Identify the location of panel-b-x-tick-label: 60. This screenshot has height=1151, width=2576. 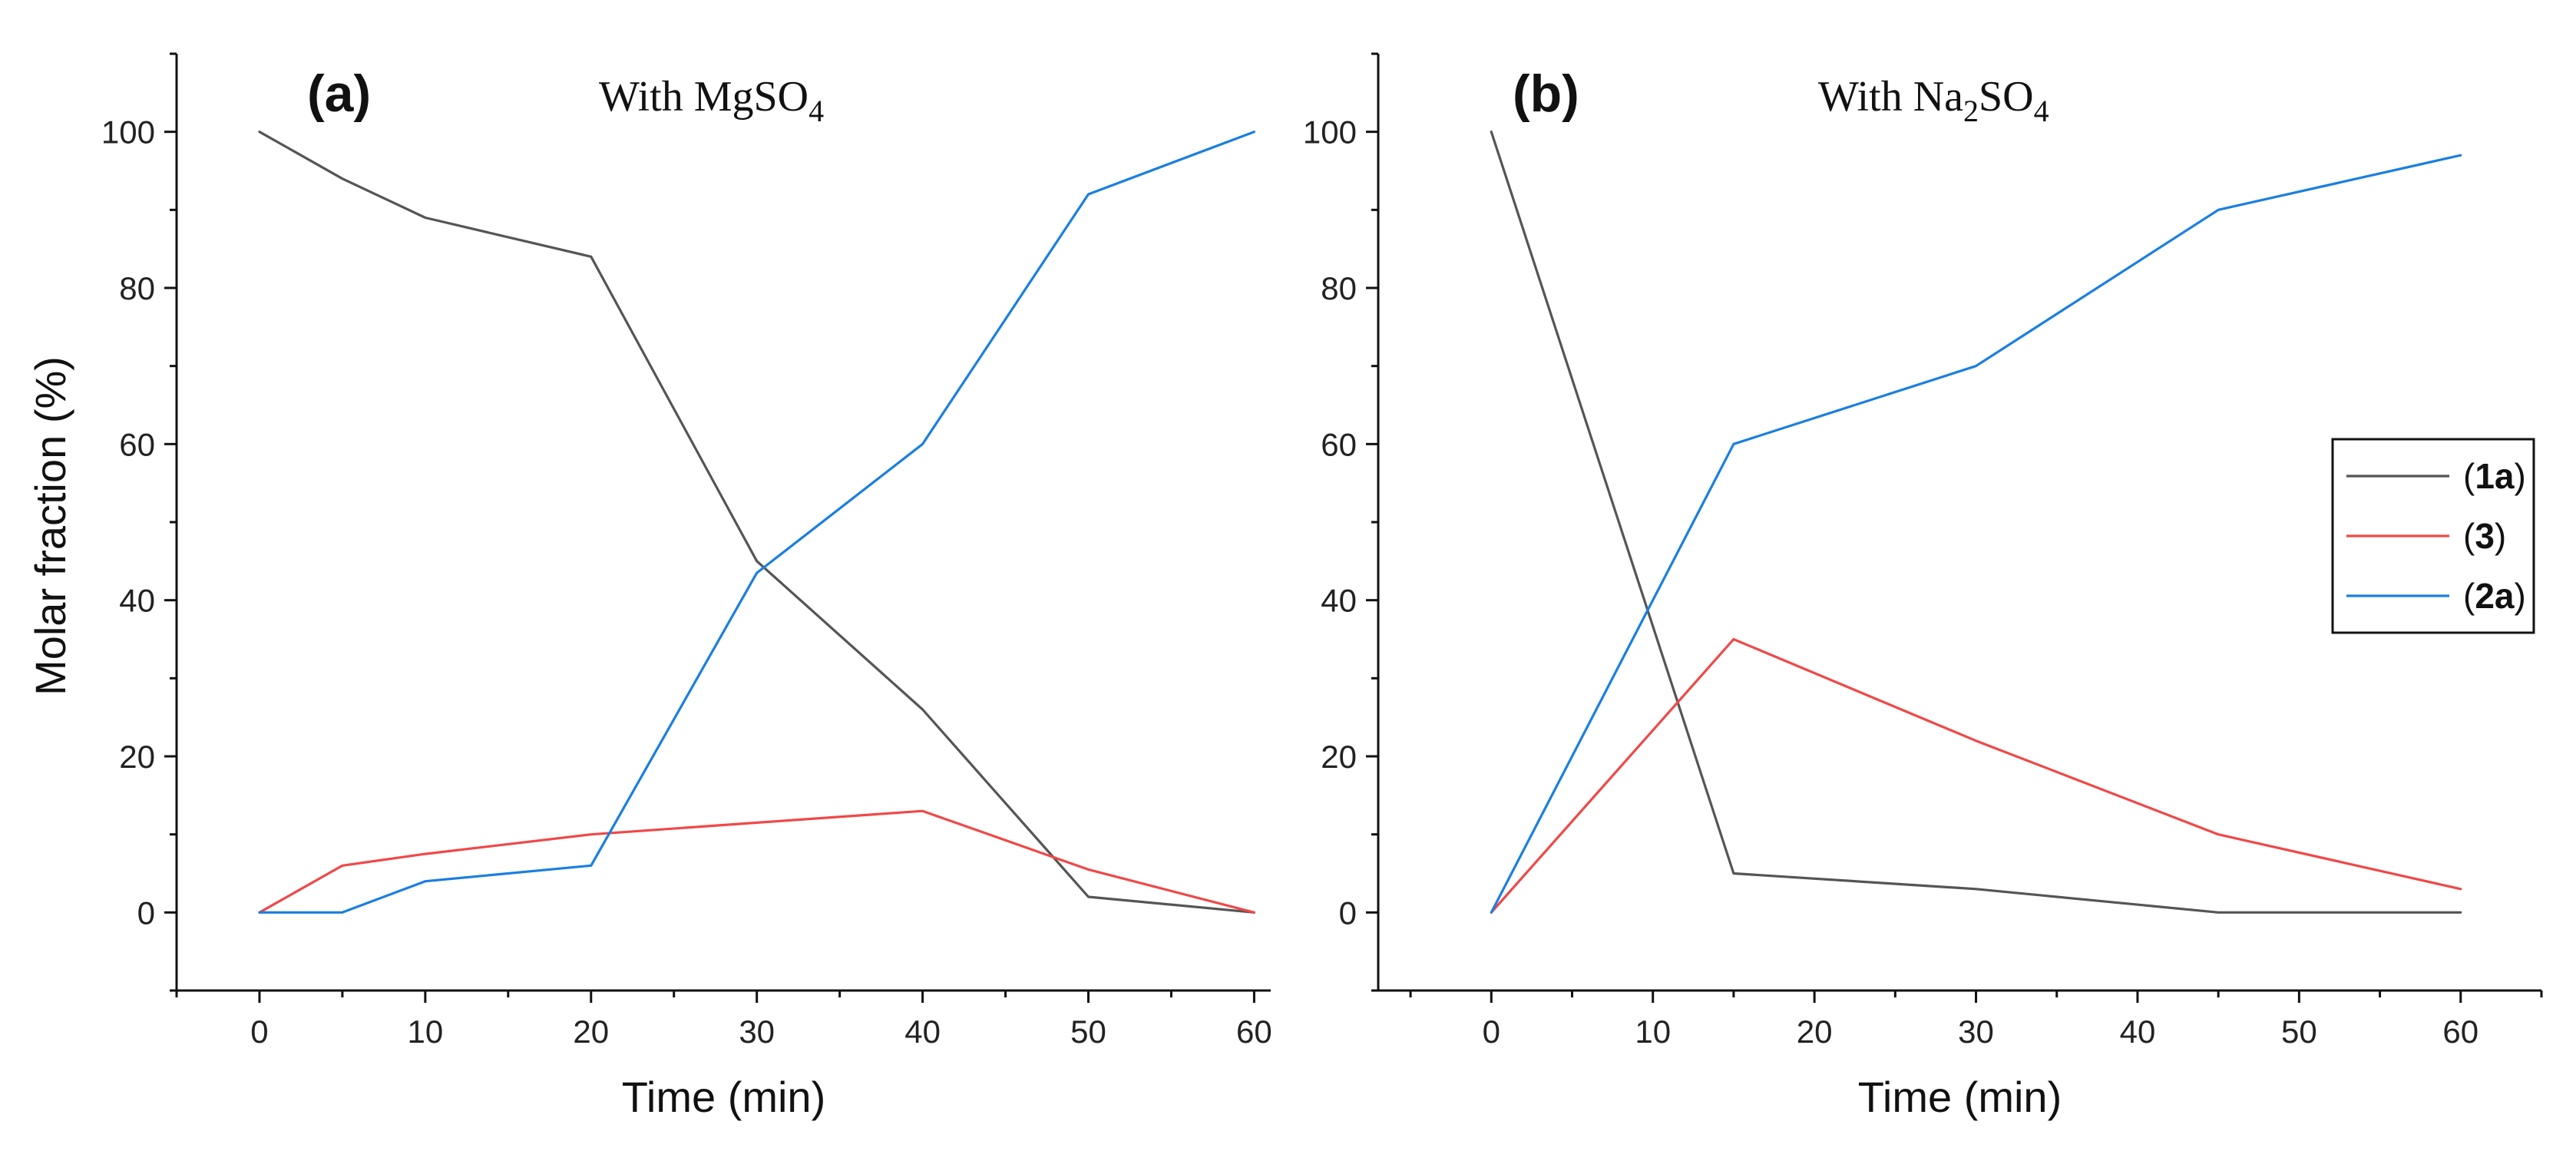
(2460, 1032).